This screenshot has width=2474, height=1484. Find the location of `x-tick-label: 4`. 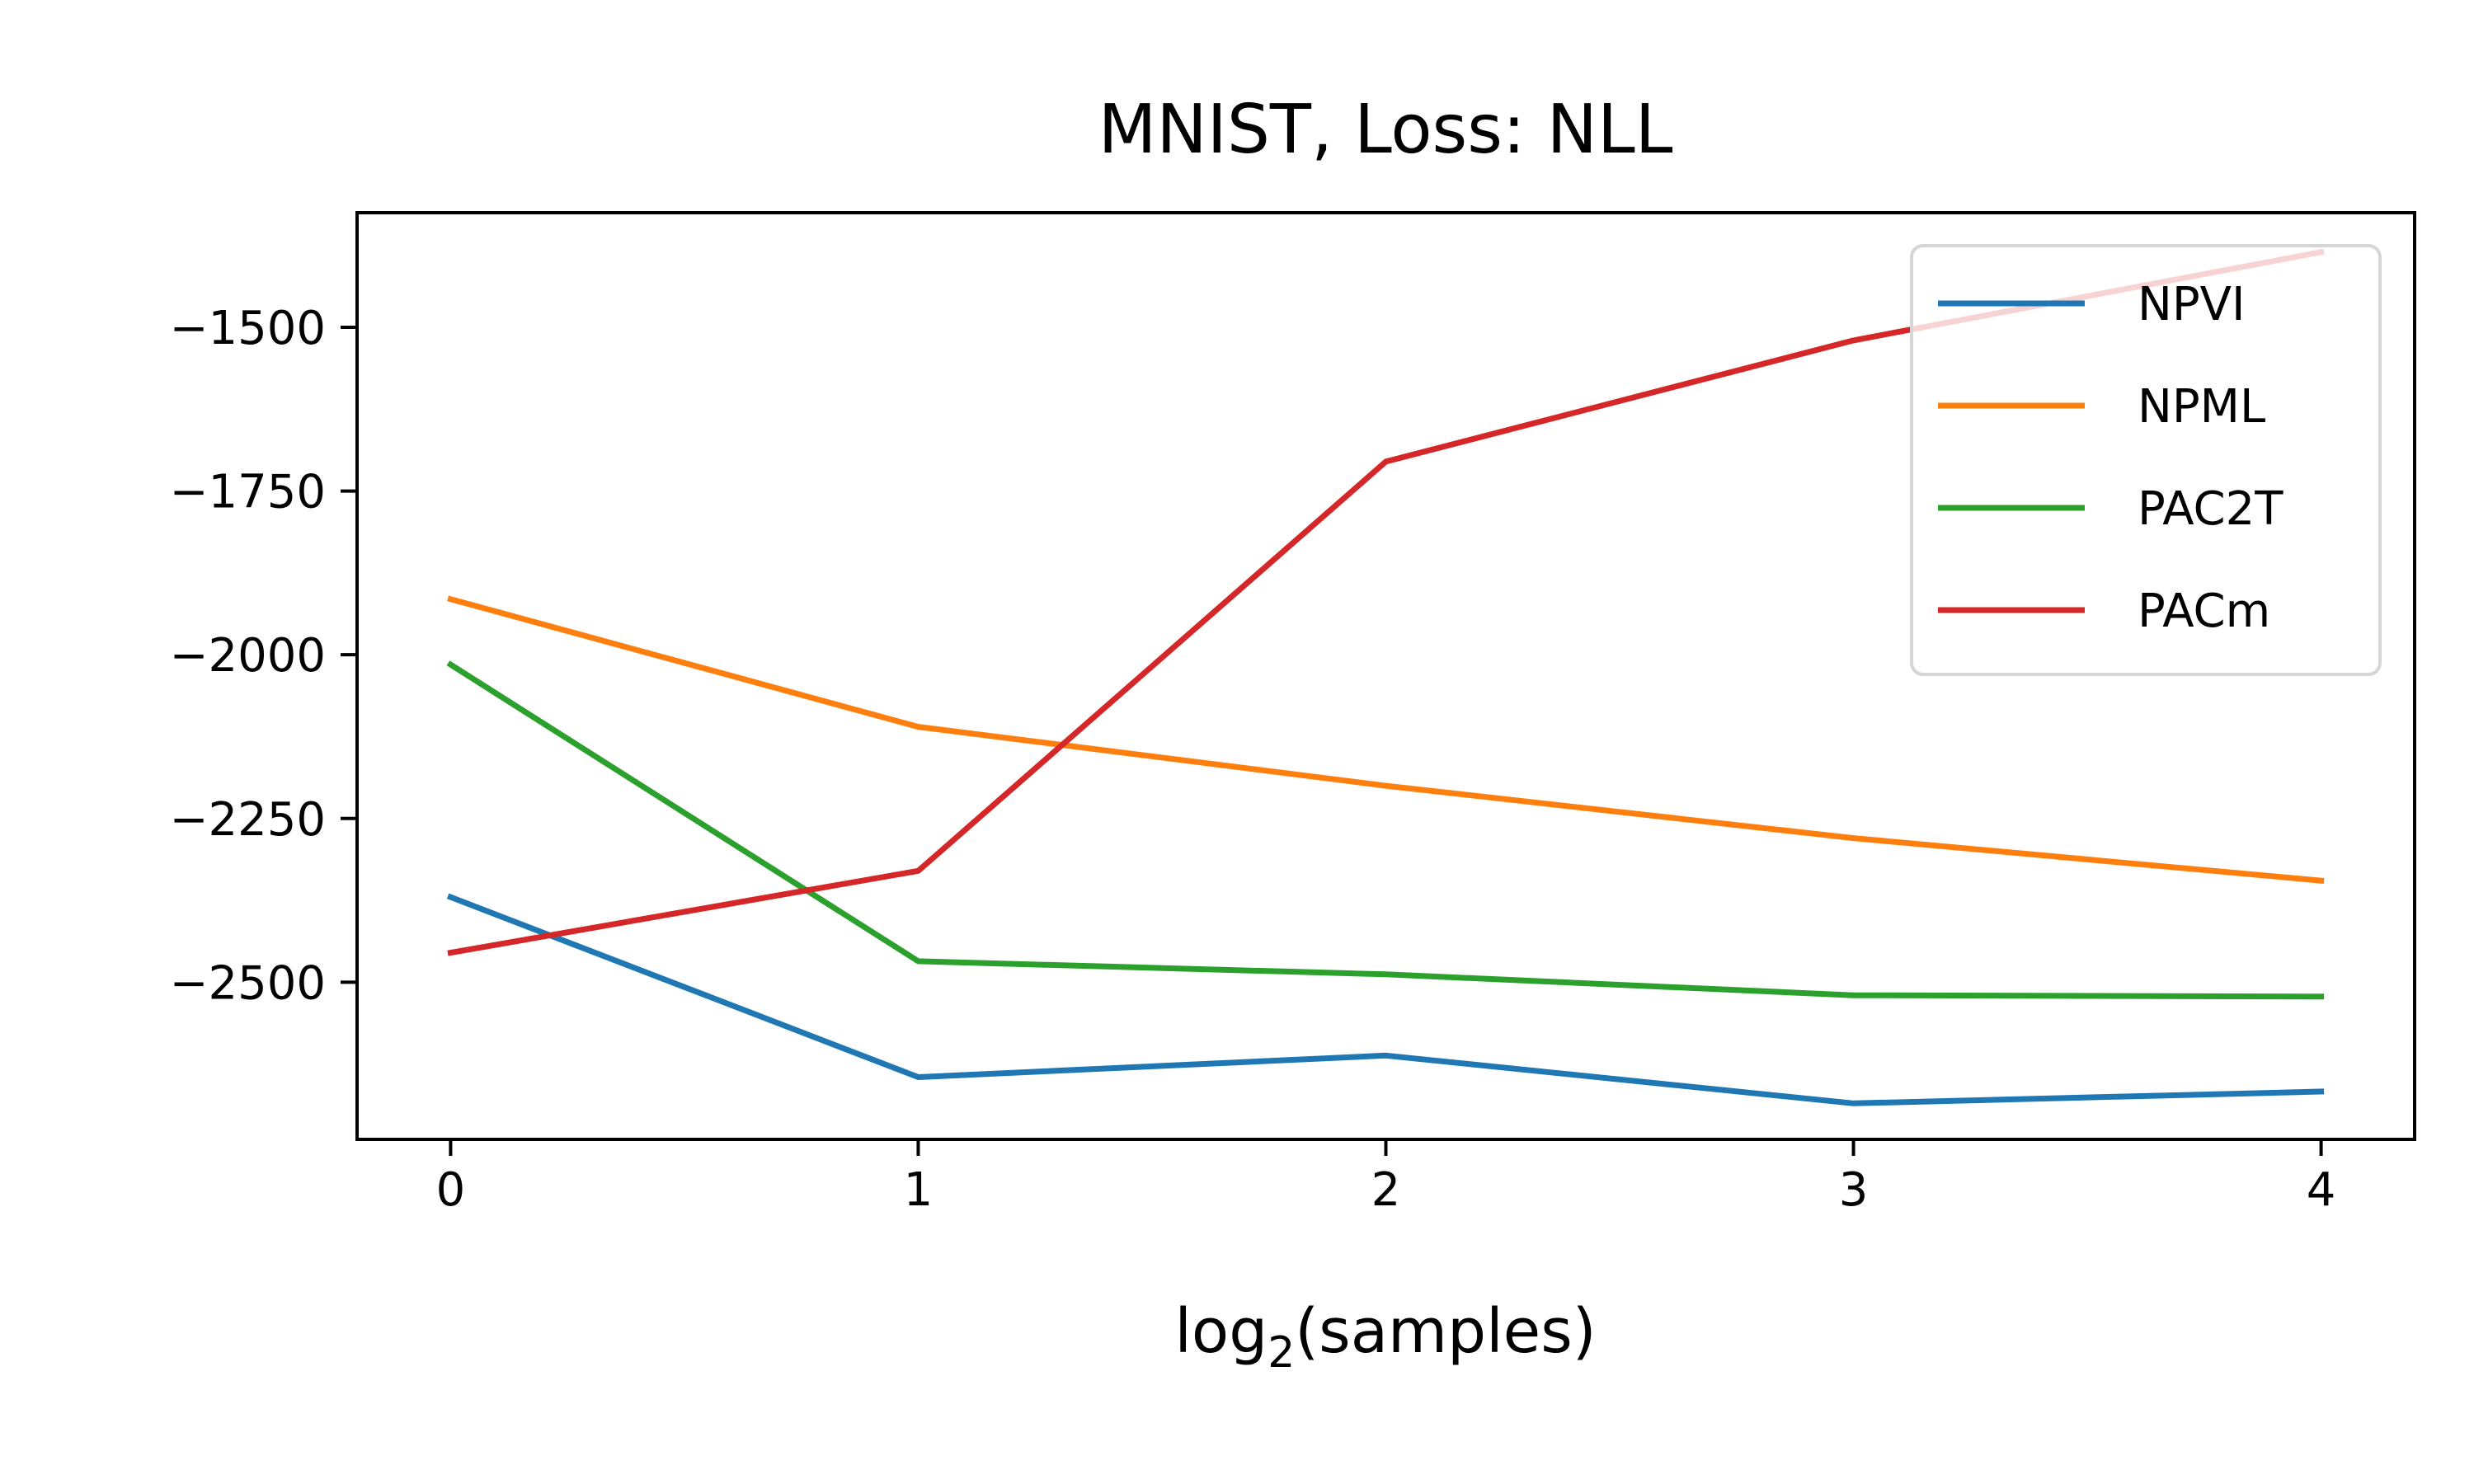

x-tick-label: 4 is located at coordinates (2321, 1190).